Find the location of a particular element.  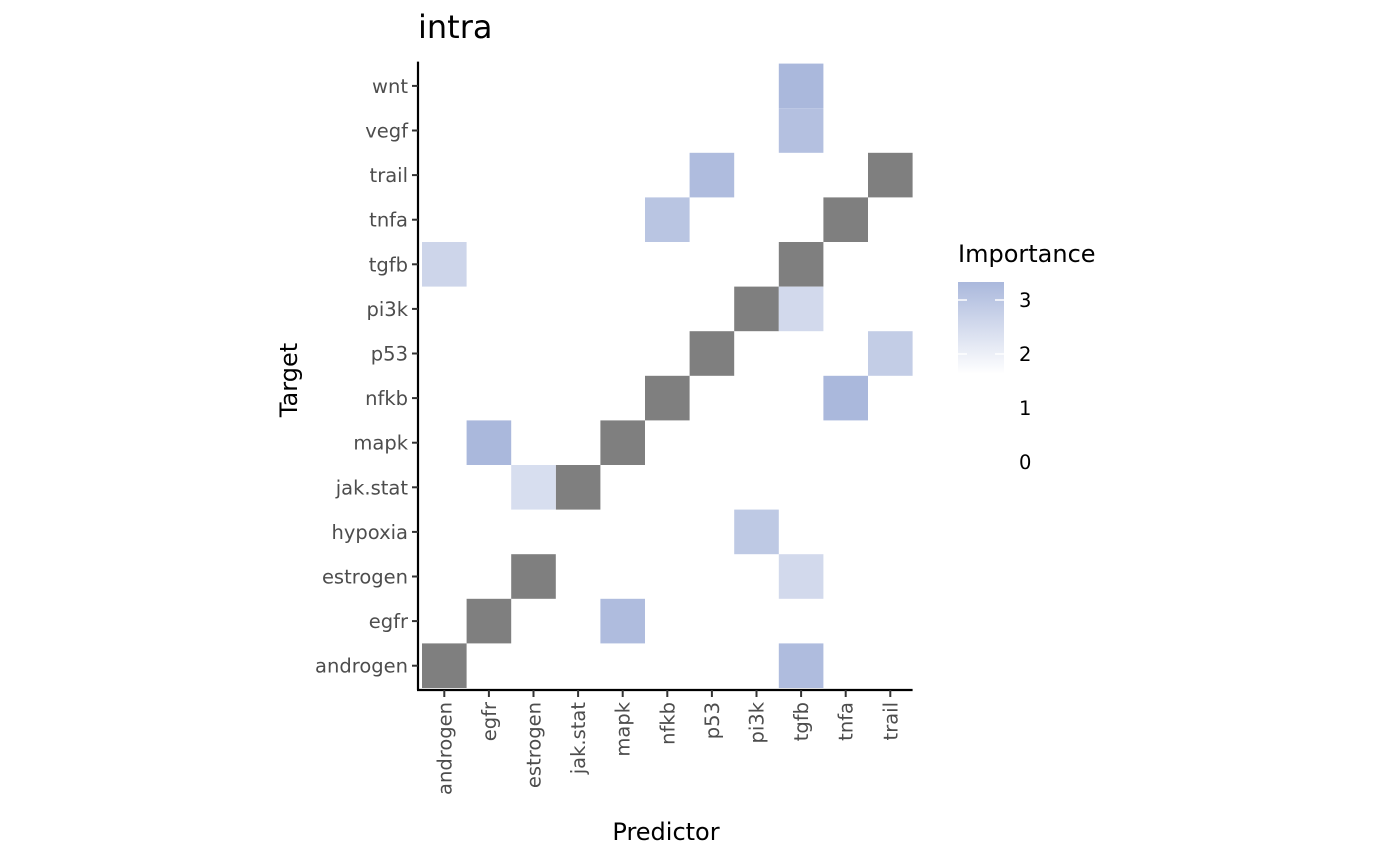

x-tick-label: mapk is located at coordinates (623, 728).